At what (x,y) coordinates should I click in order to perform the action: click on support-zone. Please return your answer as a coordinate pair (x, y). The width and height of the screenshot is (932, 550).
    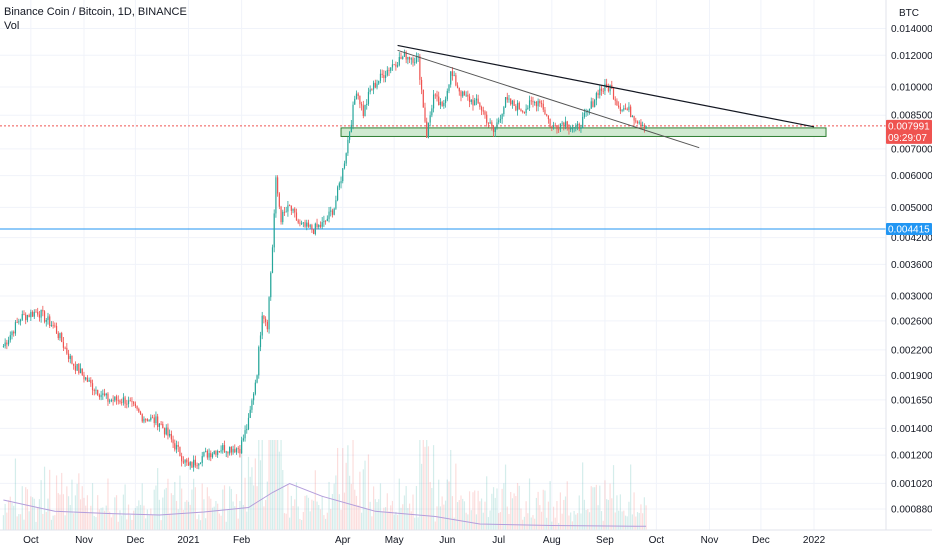
    Looking at the image, I should click on (583, 132).